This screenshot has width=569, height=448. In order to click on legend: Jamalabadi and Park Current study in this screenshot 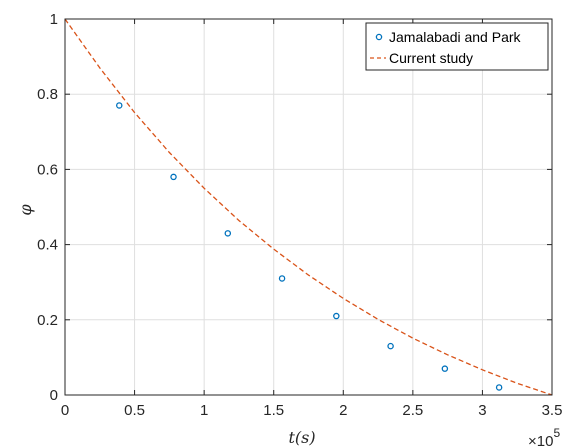, I will do `click(457, 46)`.